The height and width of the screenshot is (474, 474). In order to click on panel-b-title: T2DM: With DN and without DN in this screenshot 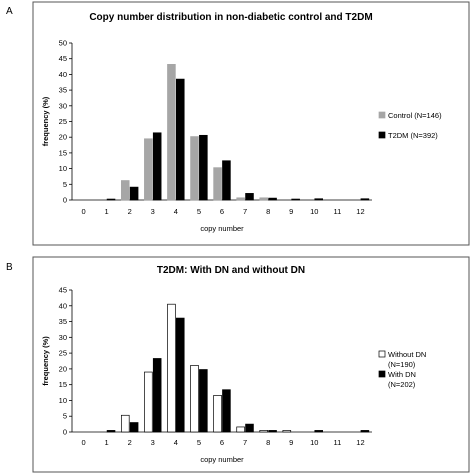, I will do `click(231, 270)`.